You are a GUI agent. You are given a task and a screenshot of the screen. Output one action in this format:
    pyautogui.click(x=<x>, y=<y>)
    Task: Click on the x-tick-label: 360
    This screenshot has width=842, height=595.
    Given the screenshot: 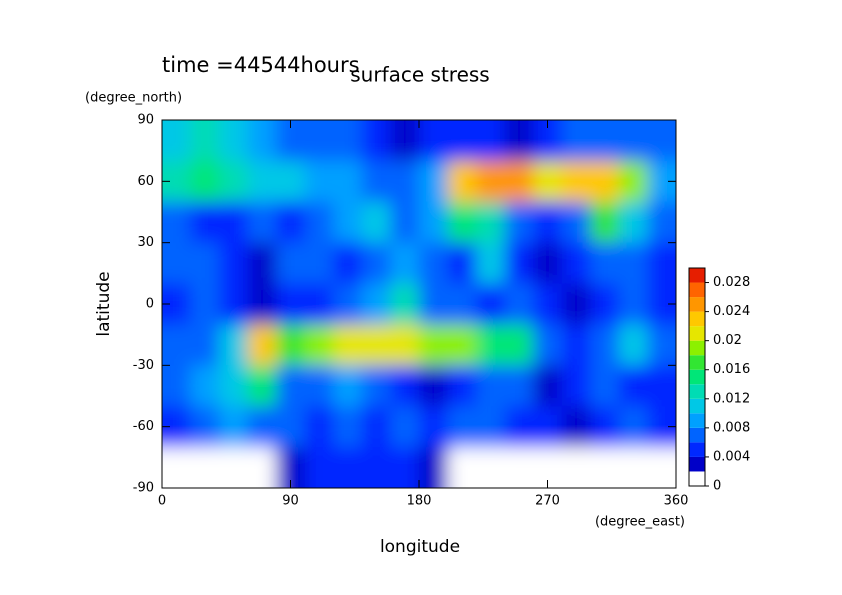 What is the action you would take?
    pyautogui.click(x=676, y=501)
    